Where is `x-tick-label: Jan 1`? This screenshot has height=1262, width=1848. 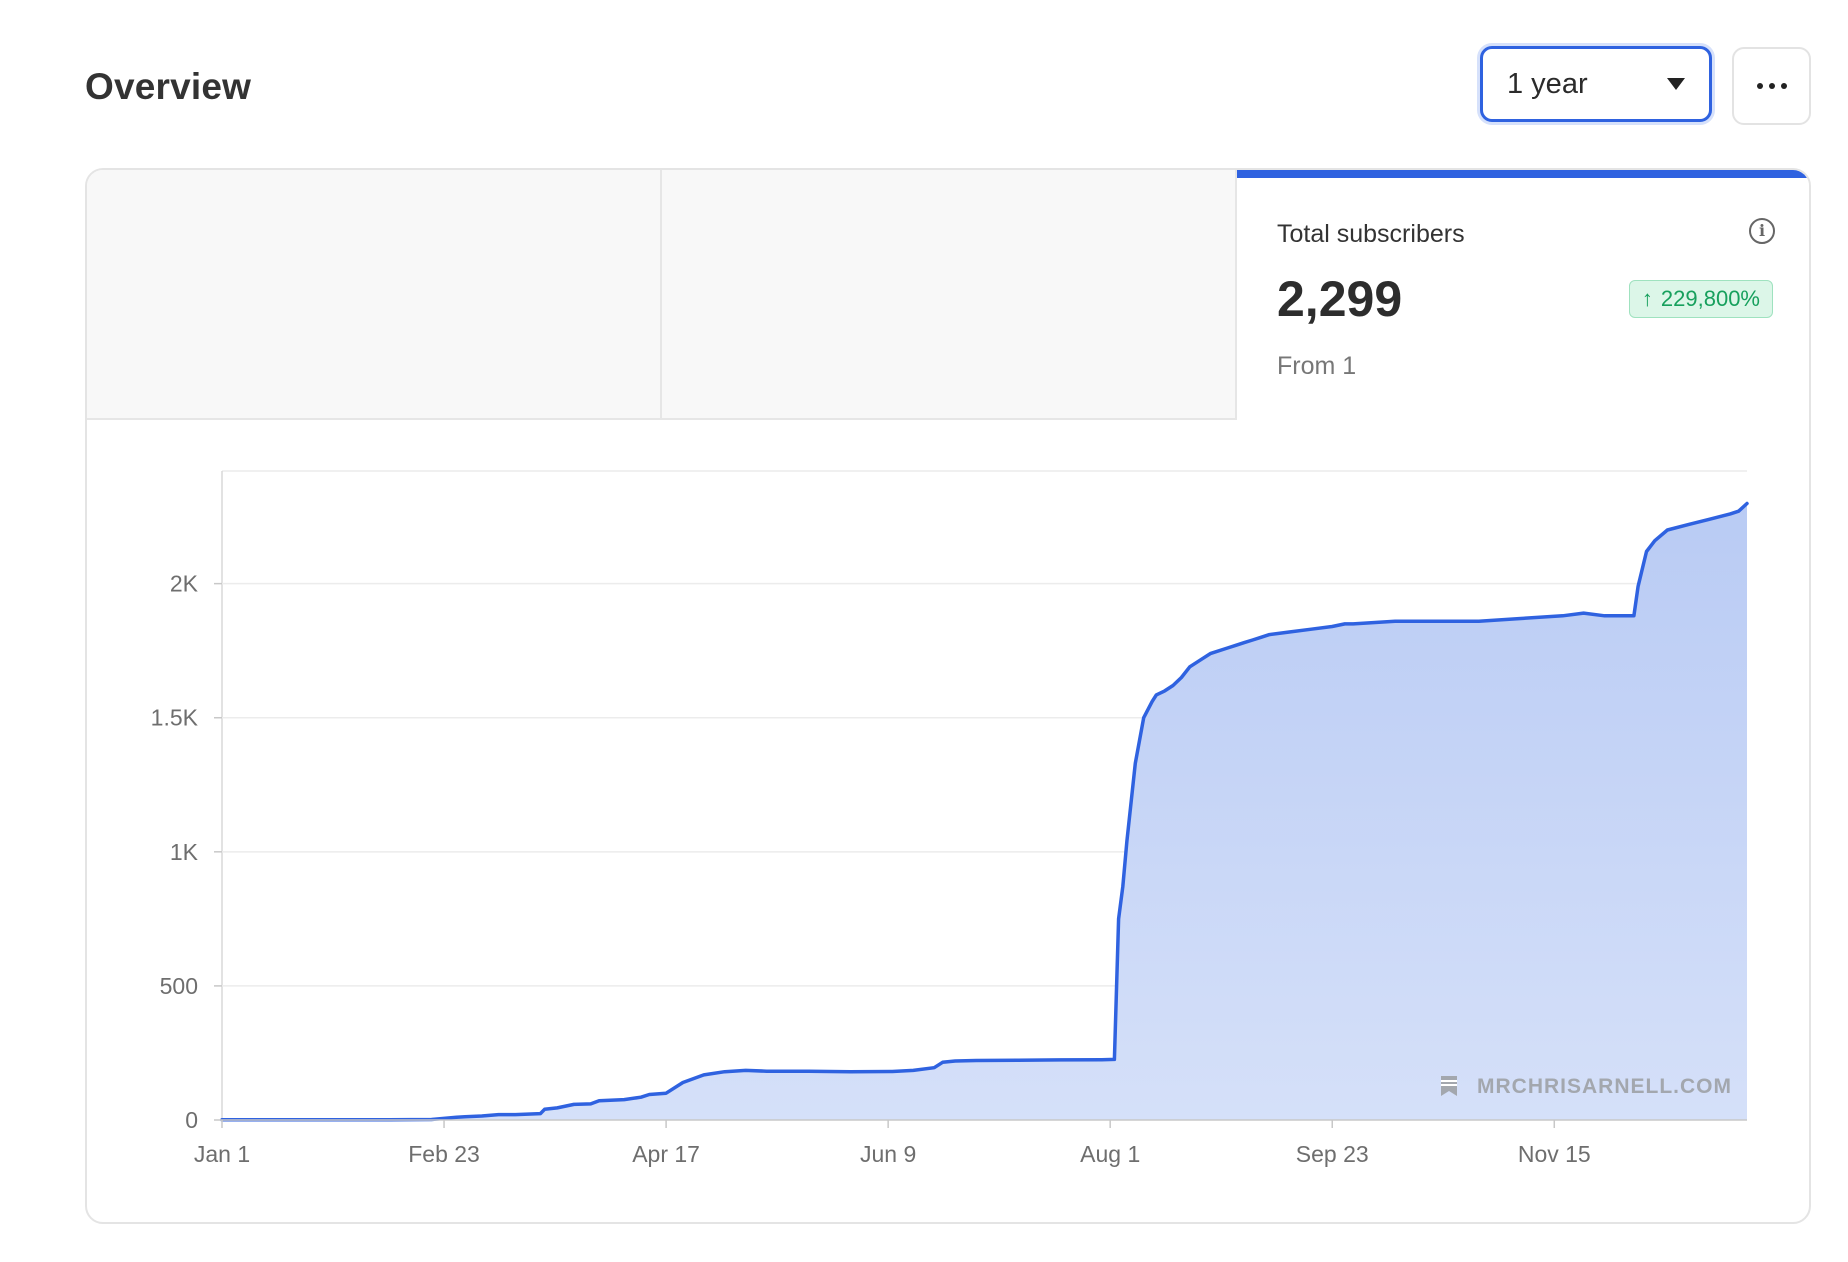 x-tick-label: Jan 1 is located at coordinates (222, 1154).